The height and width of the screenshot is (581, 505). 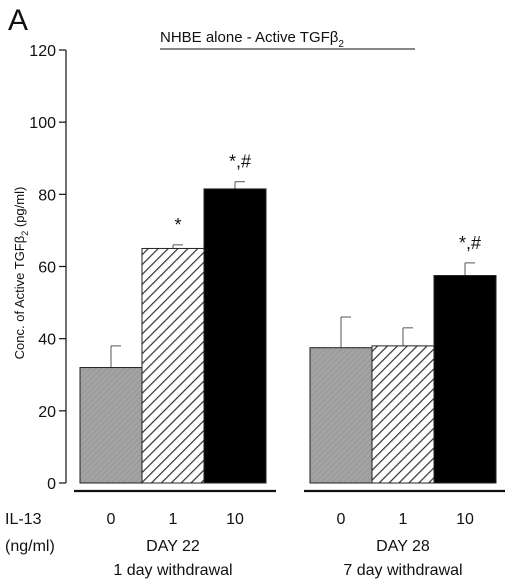 I want to click on significance-marker: *, so click(x=177, y=225).